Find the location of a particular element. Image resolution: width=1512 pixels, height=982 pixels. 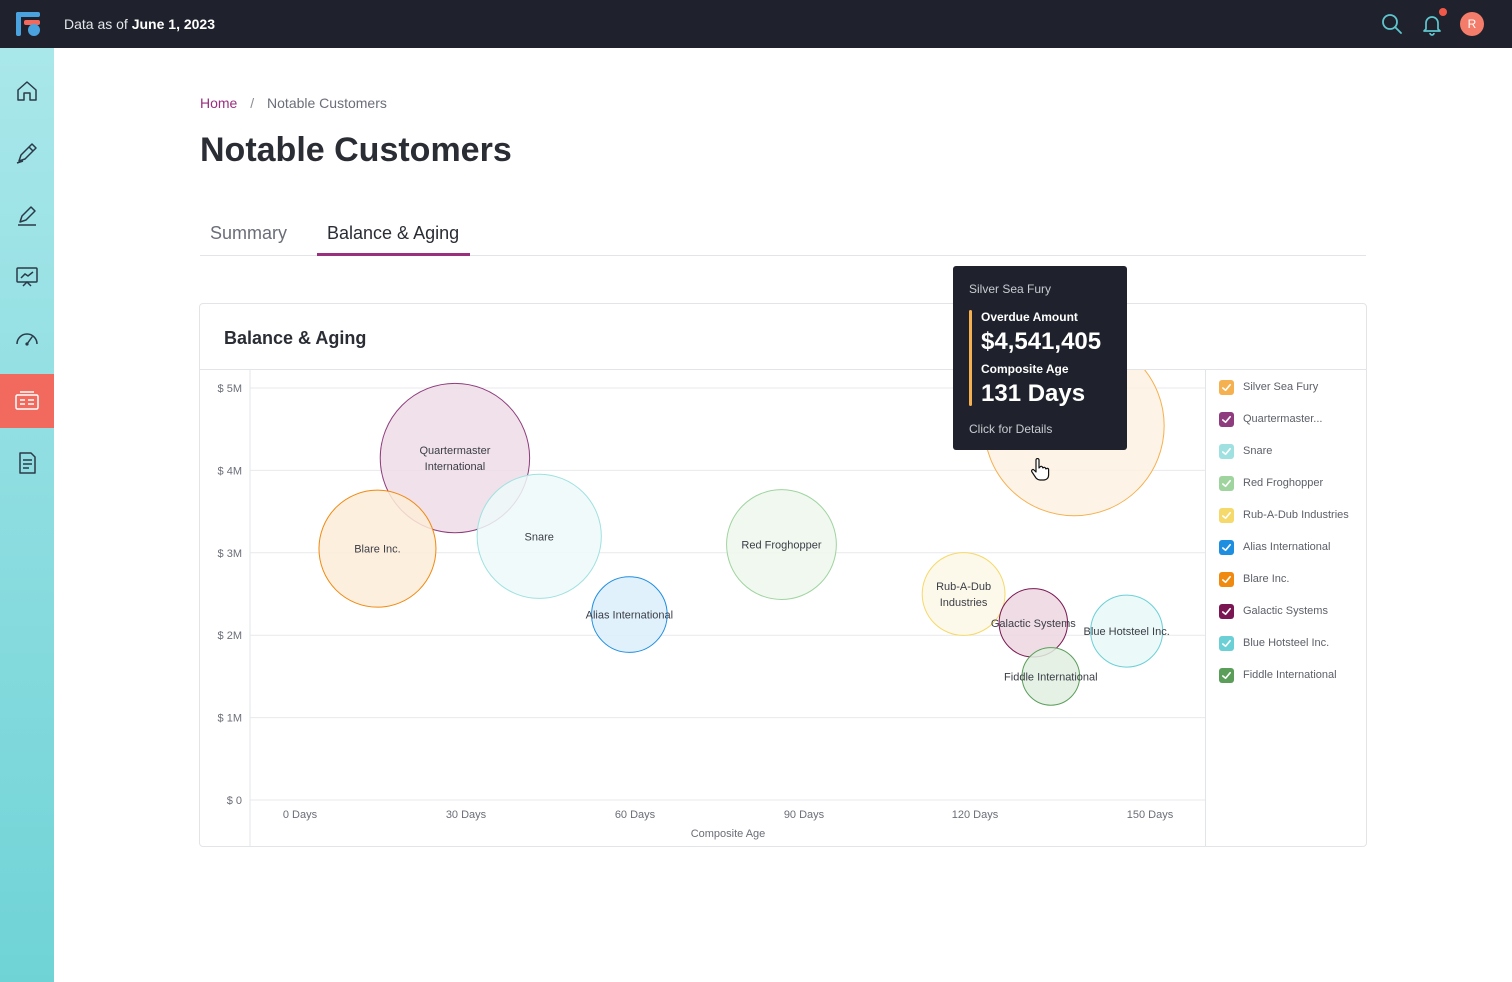

sidebar-item-reports is located at coordinates (27, 463).